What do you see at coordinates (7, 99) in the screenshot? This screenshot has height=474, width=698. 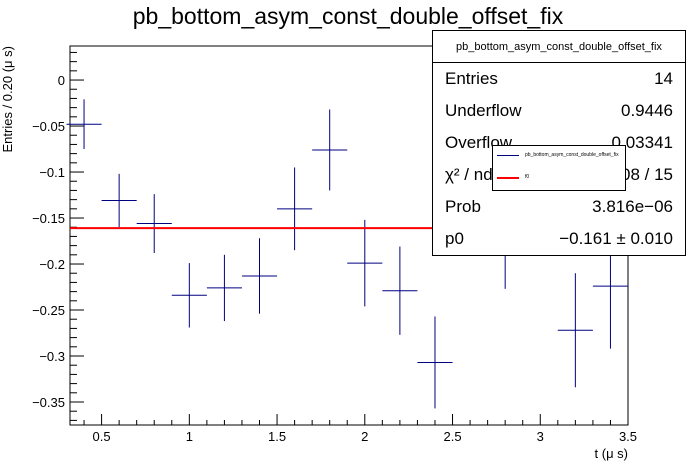 I see `y-axis-label: Entries / 0.20 (μ s)` at bounding box center [7, 99].